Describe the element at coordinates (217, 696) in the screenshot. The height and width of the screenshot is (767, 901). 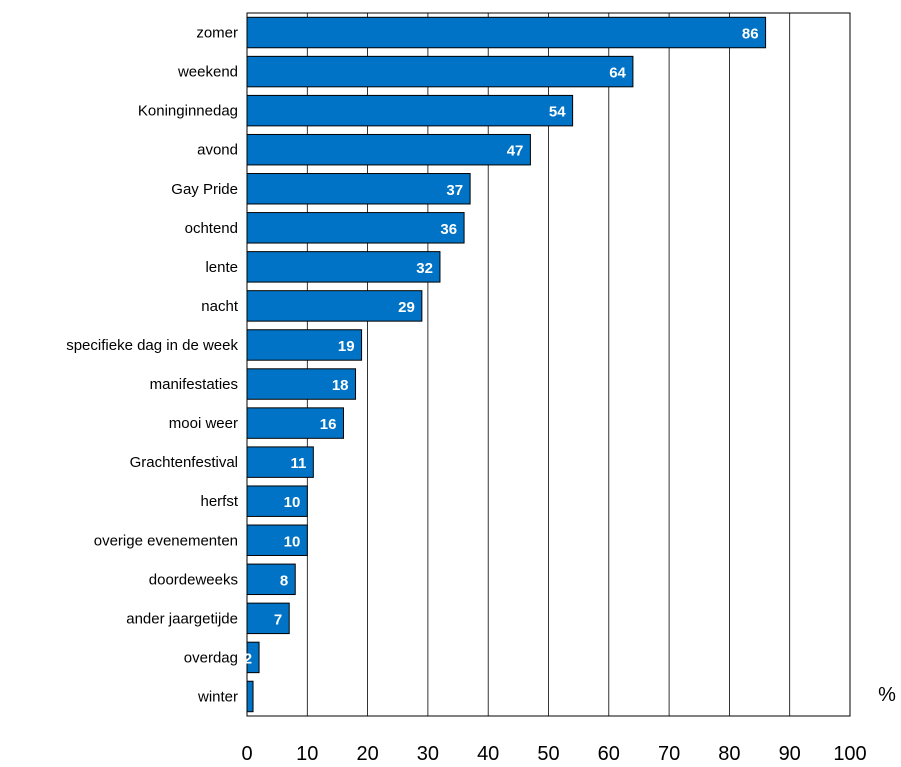
I see `category-label: winter` at that location.